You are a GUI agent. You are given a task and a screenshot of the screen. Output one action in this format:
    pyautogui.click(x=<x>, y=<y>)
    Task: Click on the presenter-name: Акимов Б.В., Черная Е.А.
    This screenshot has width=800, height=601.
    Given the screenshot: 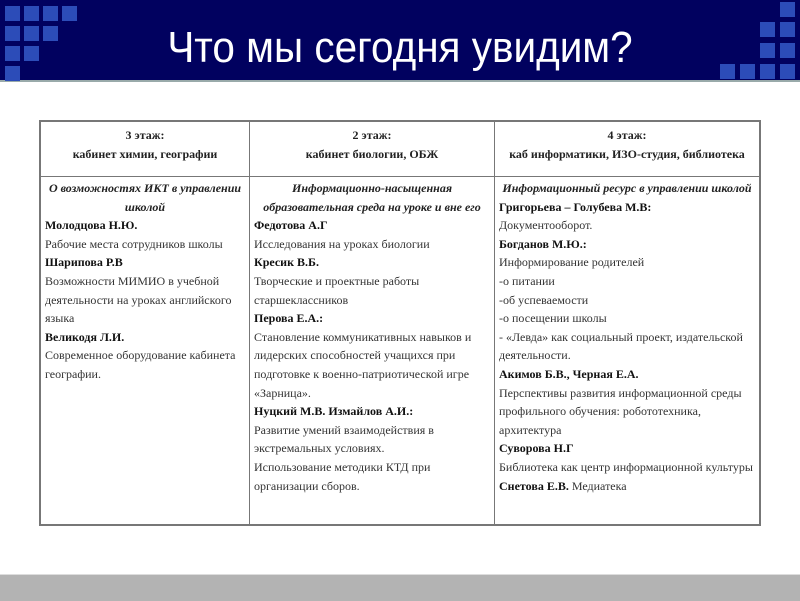 What is the action you would take?
    pyautogui.click(x=569, y=373)
    